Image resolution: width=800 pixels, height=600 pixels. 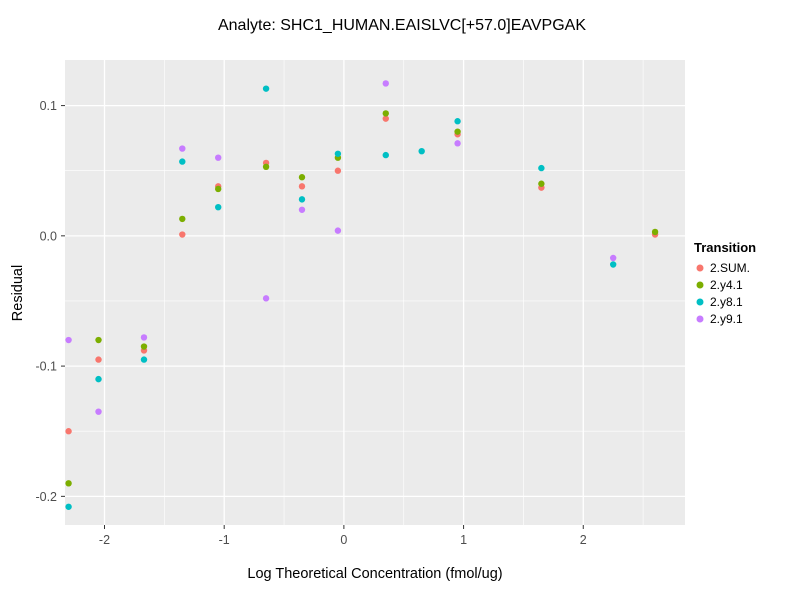 What do you see at coordinates (343, 540) in the screenshot?
I see `x-tick-label: 0` at bounding box center [343, 540].